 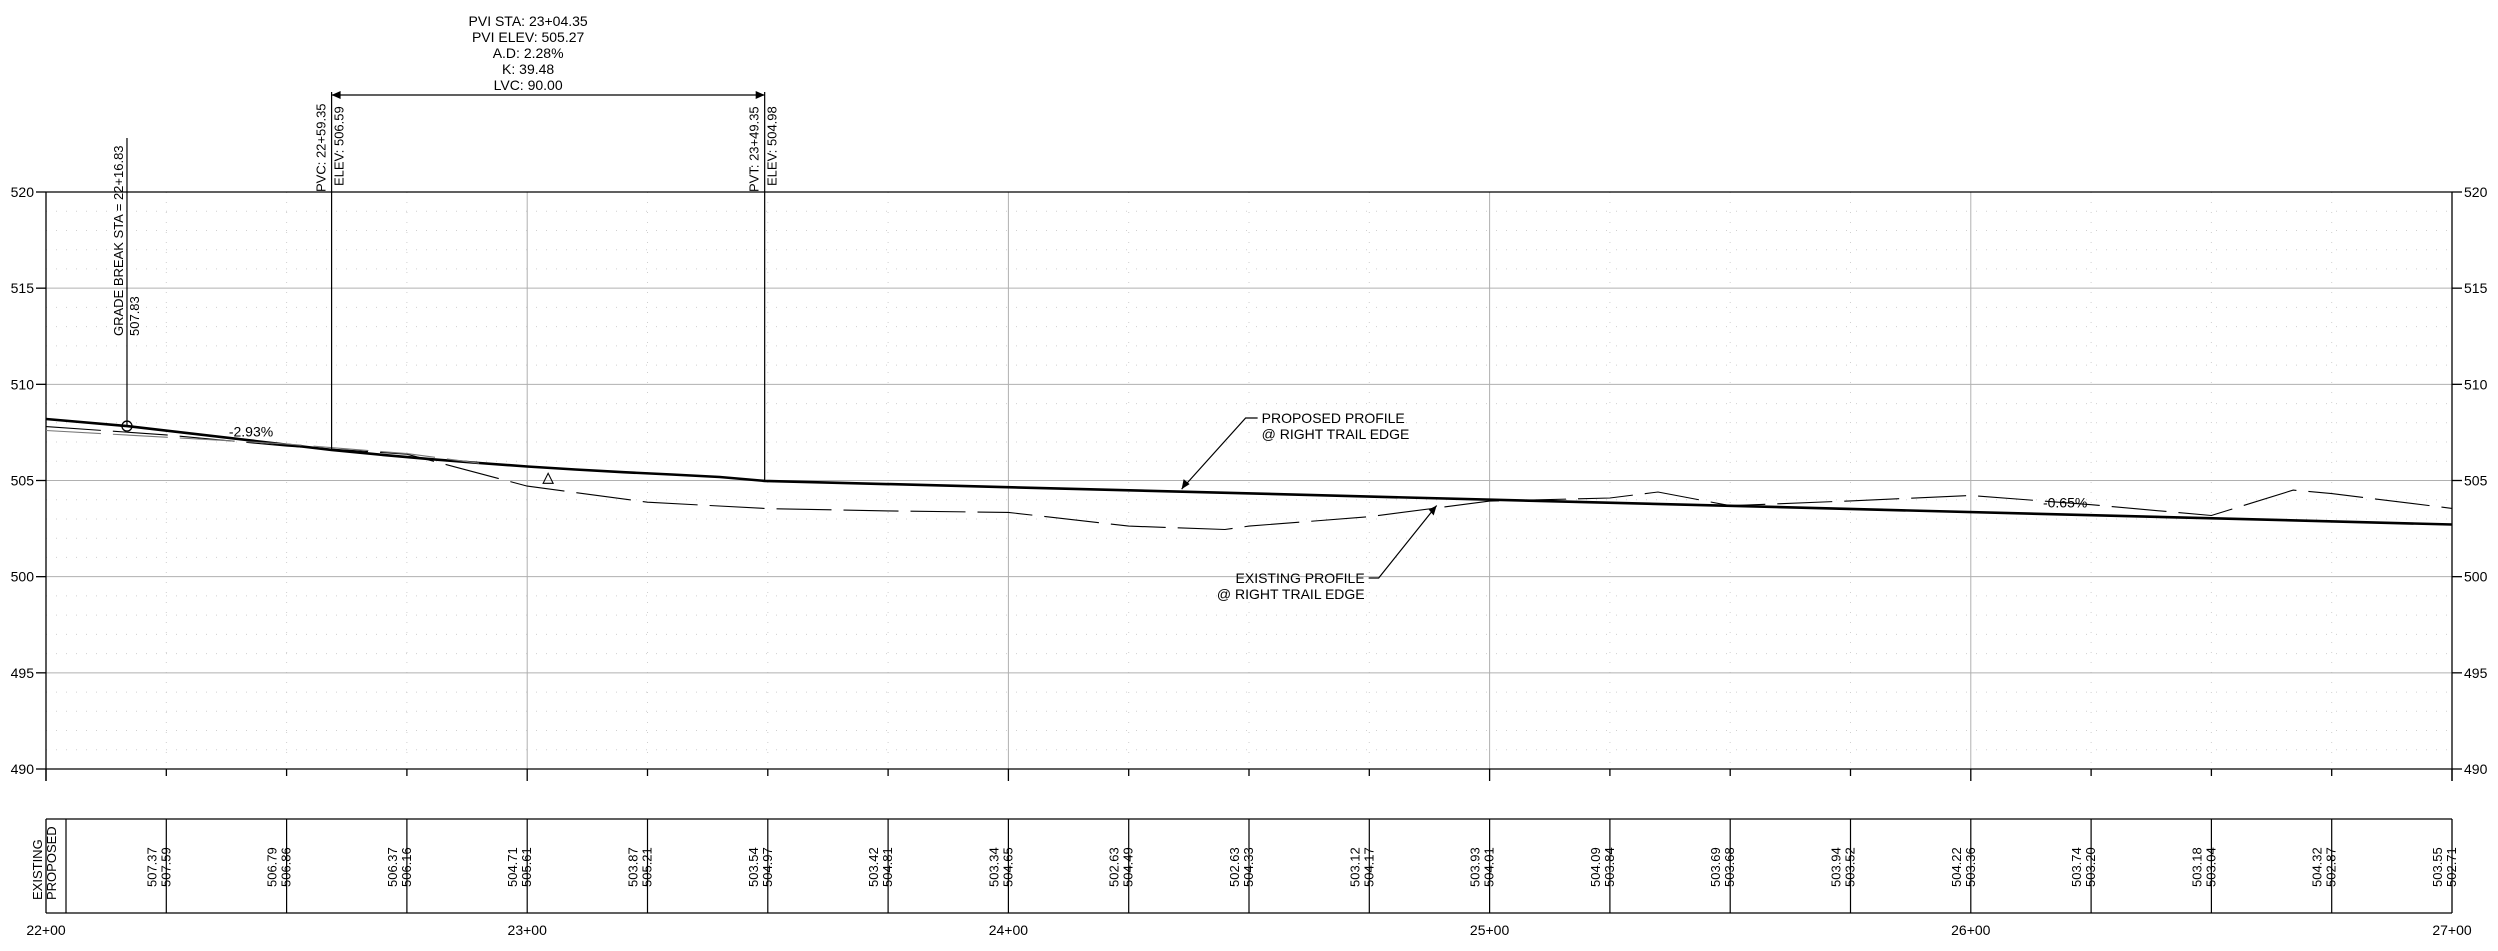 What do you see at coordinates (23, 481) in the screenshot?
I see `y-tick-label-left: 505` at bounding box center [23, 481].